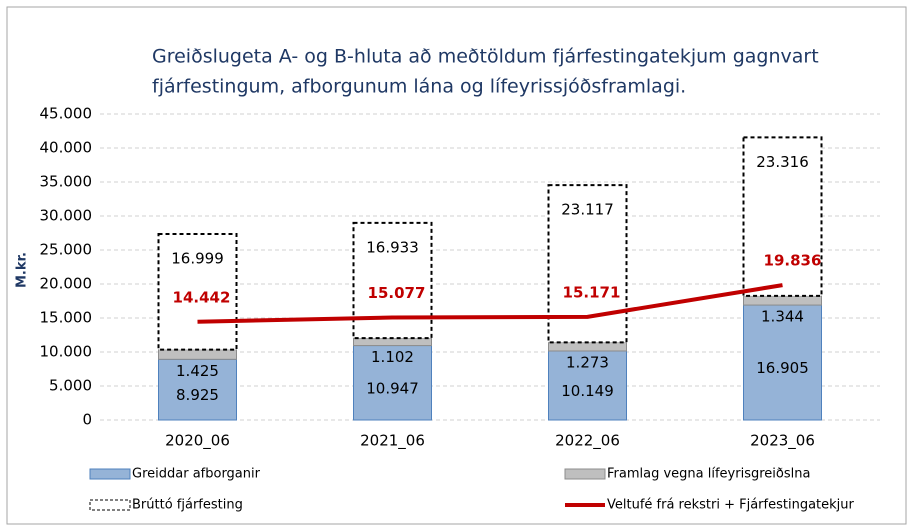 The image size is (913, 531). Describe the element at coordinates (708, 474) in the screenshot. I see `legend-label: Framlag vegna lífeyrisgreiðslna` at that location.